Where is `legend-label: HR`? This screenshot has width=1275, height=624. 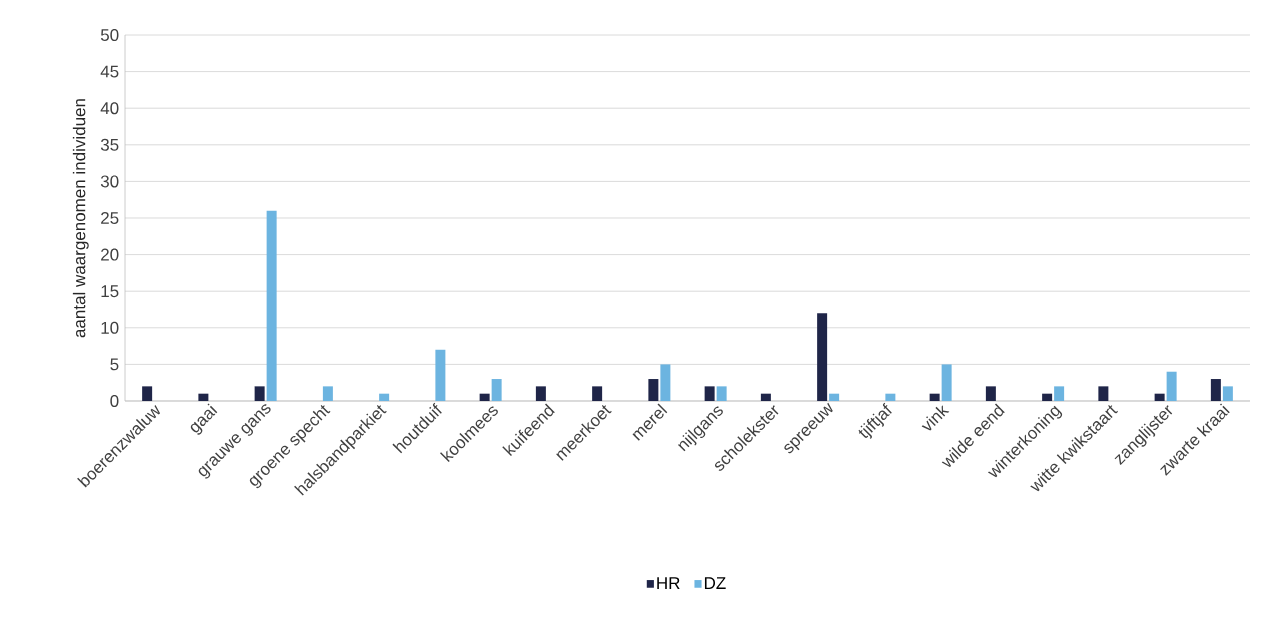
legend-label: HR is located at coordinates (668, 583).